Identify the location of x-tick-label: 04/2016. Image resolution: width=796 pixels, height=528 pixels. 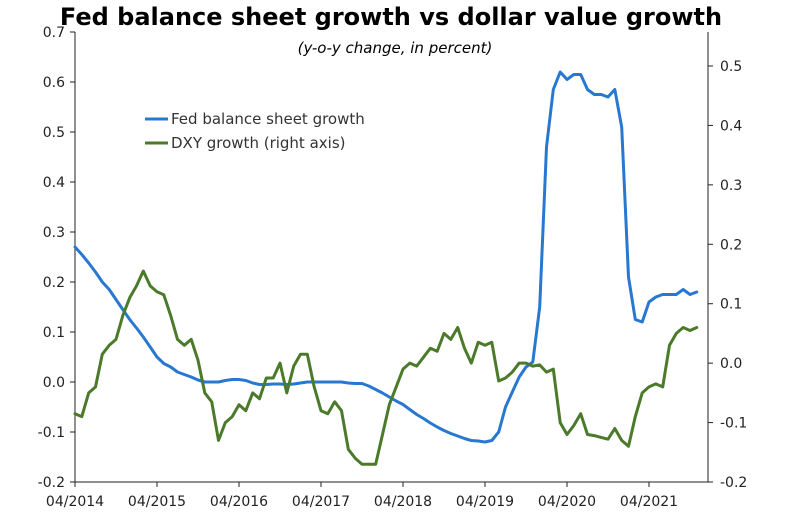
(239, 502).